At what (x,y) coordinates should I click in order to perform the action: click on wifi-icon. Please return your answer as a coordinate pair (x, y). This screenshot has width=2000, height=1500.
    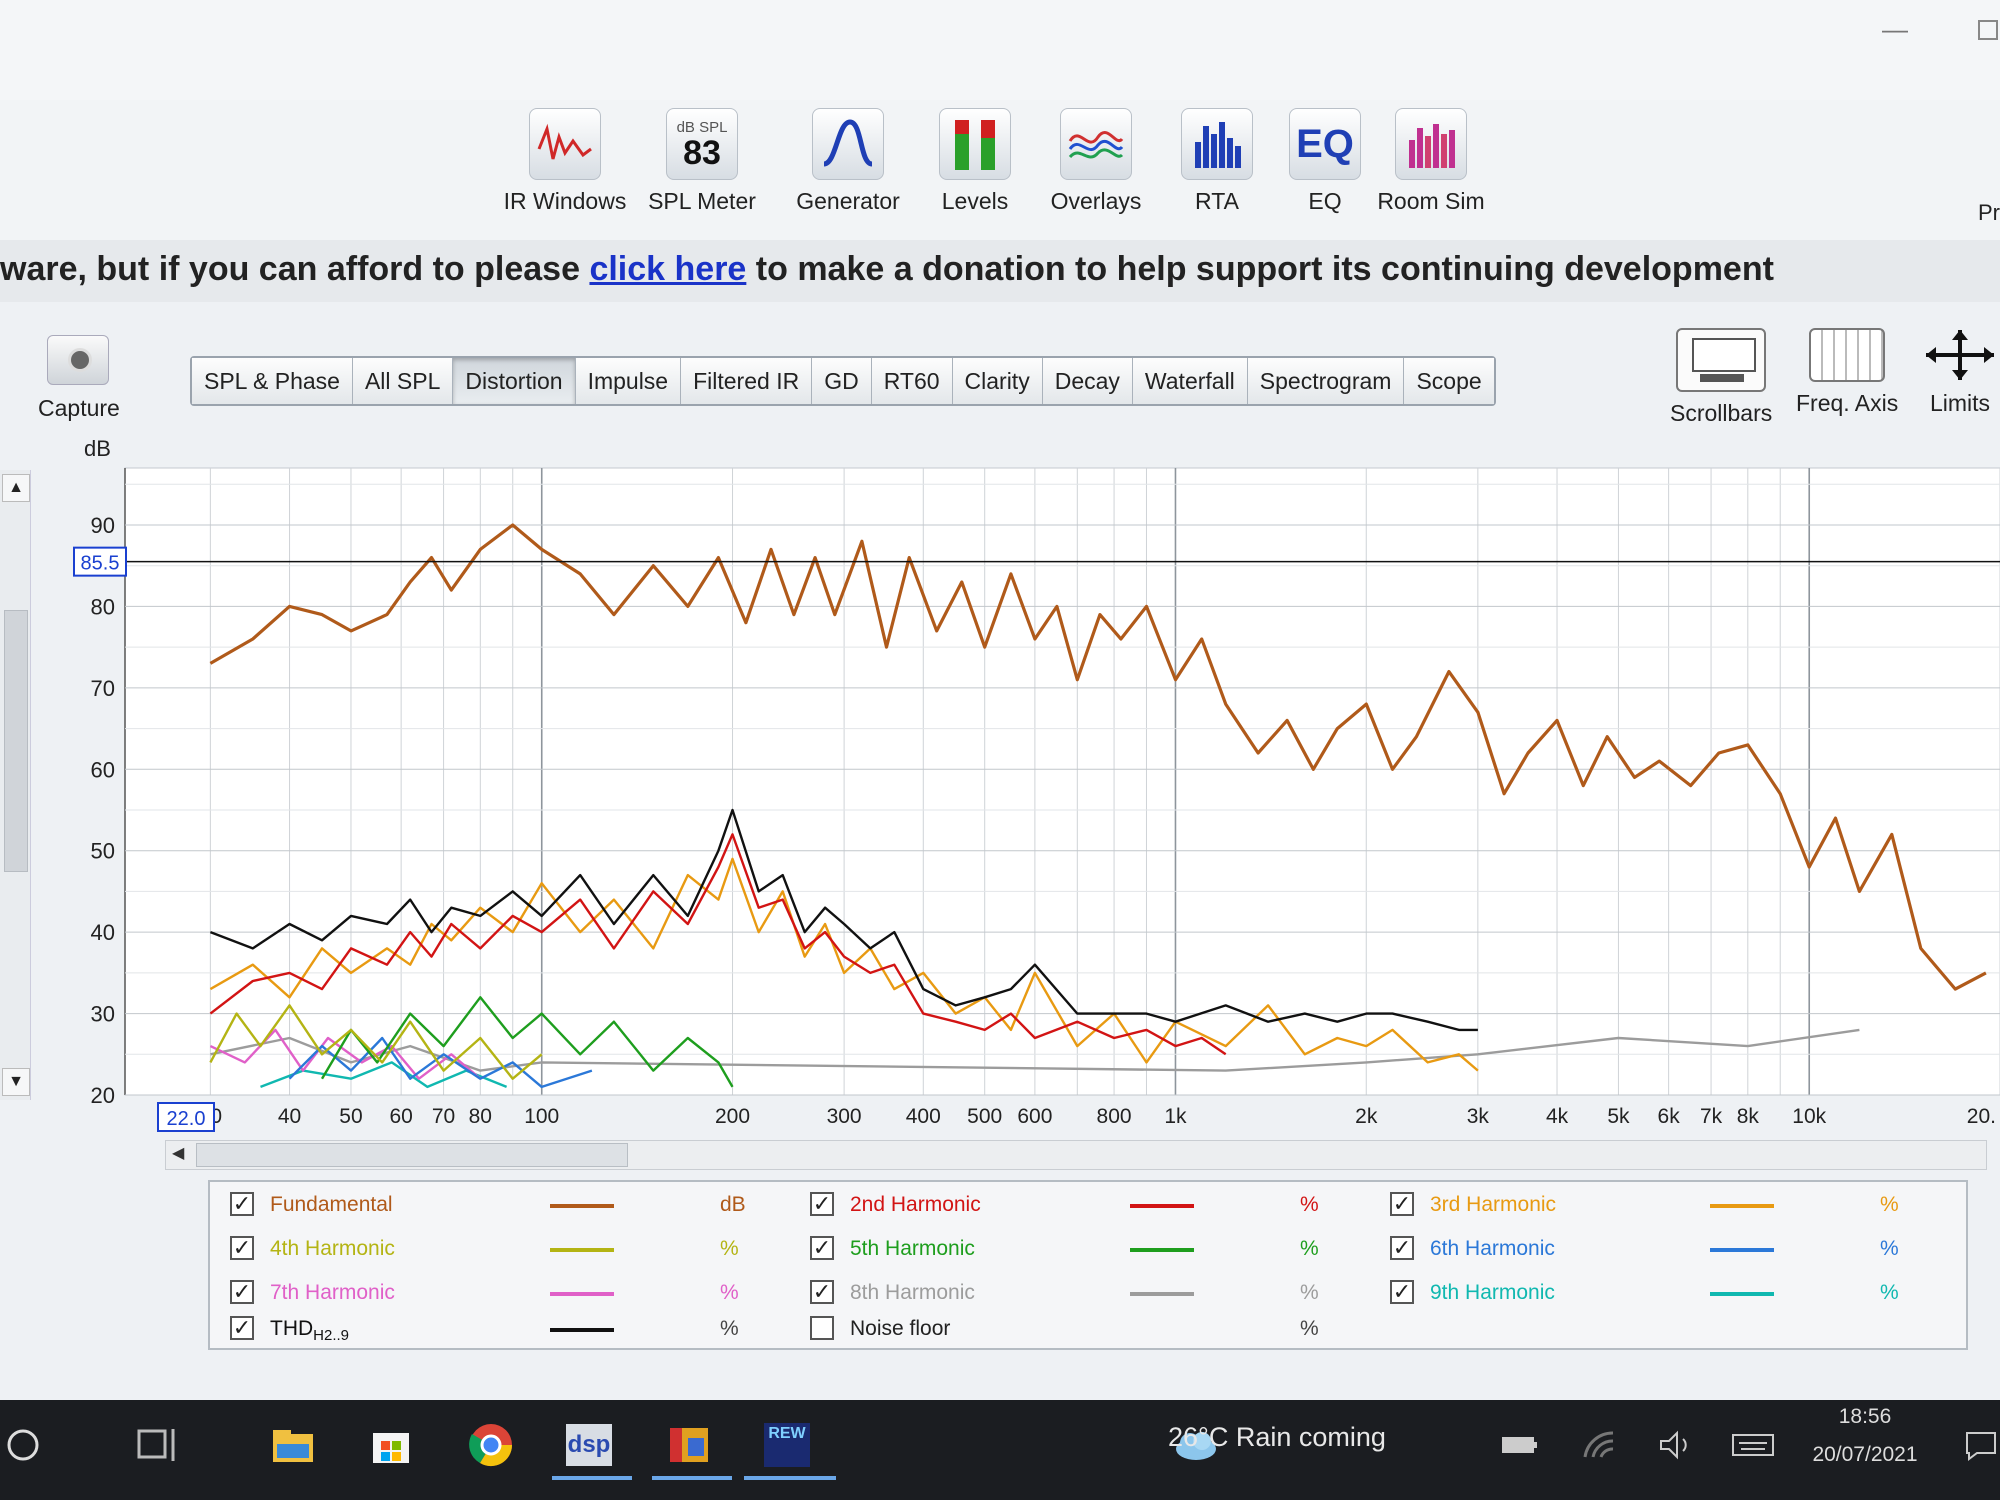
    Looking at the image, I should click on (1601, 1445).